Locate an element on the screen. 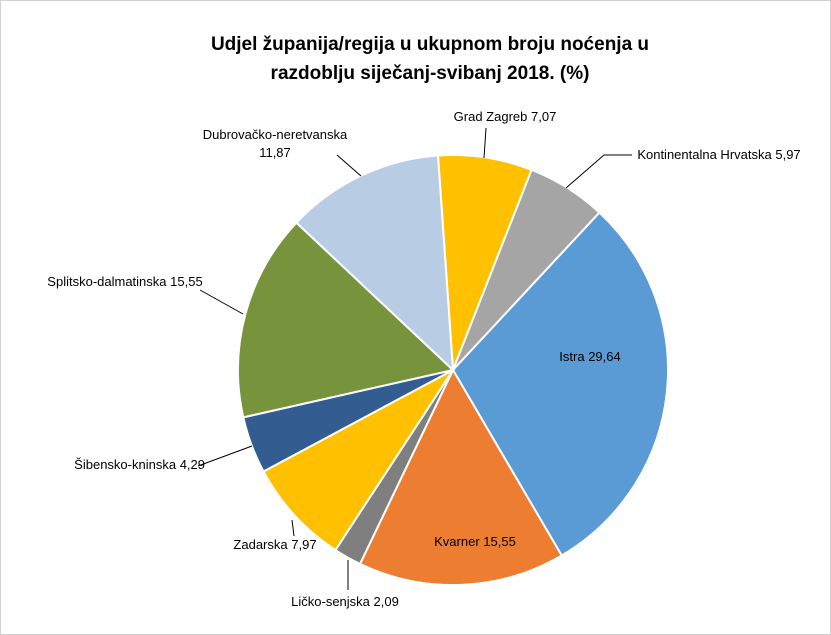  category-label: Šibensko-kninska is located at coordinates (125, 464).